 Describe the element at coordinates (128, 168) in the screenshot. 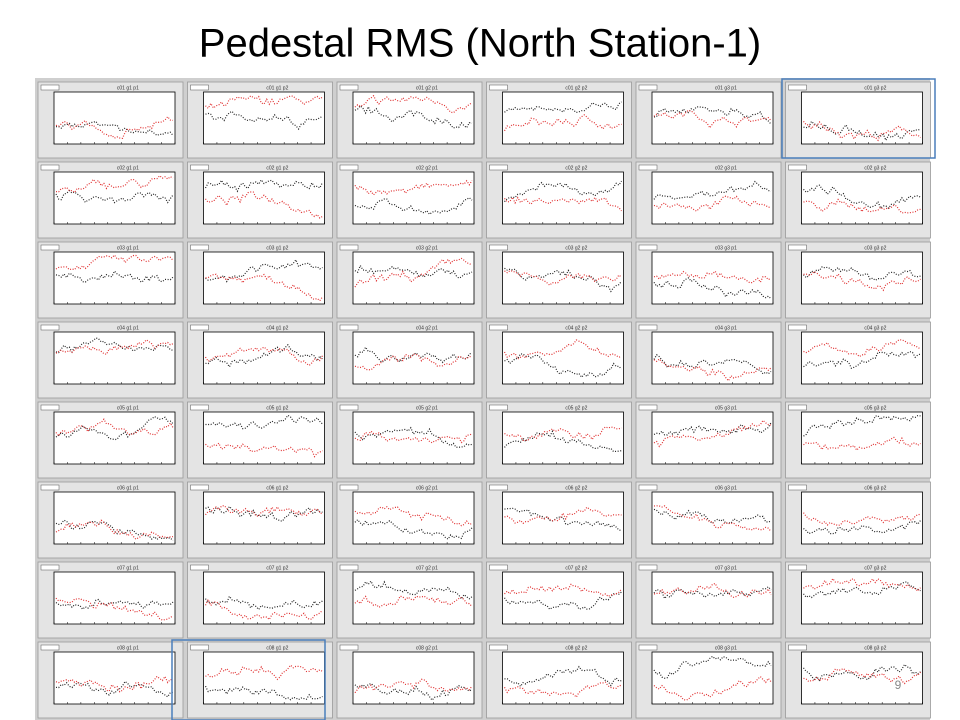

I see `panel-label: c02 g1 p1` at that location.